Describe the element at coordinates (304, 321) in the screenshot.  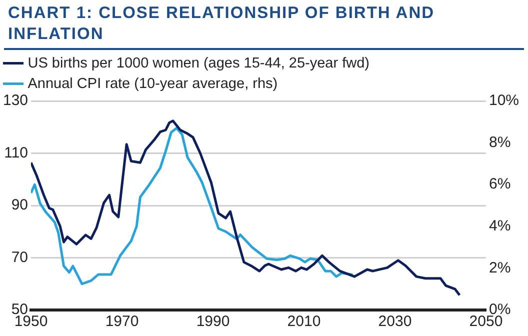
I see `x-tick-label: 2010` at that location.